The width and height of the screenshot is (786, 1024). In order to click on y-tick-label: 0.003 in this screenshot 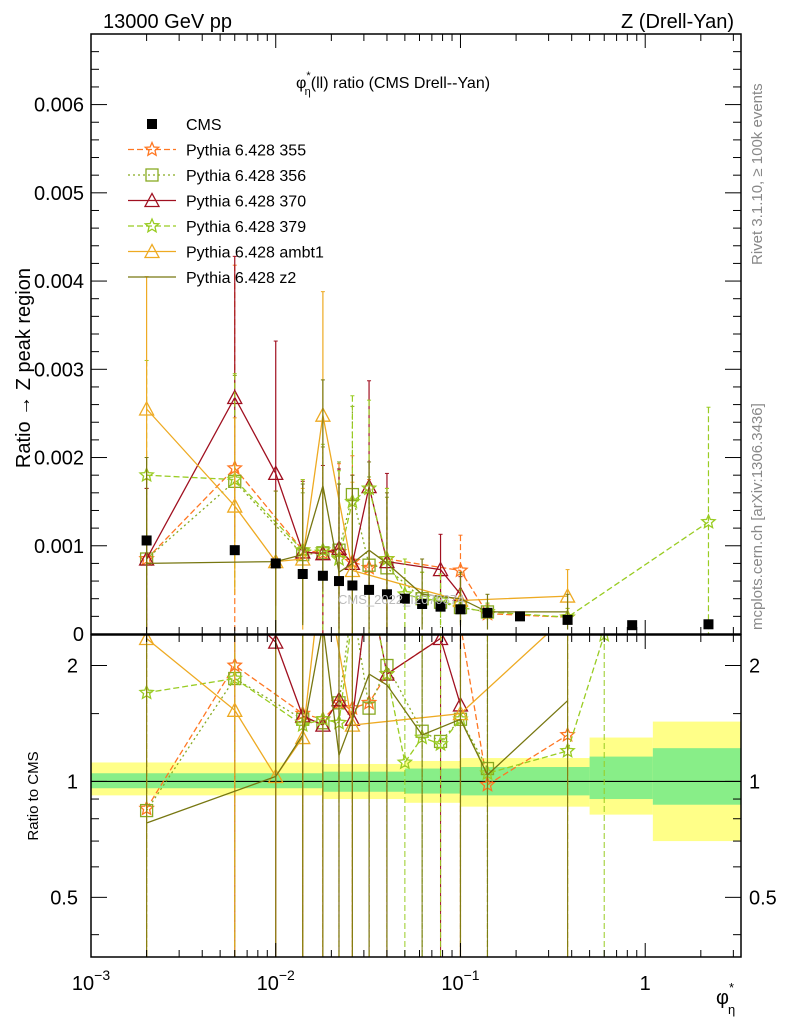, I will do `click(59, 370)`.